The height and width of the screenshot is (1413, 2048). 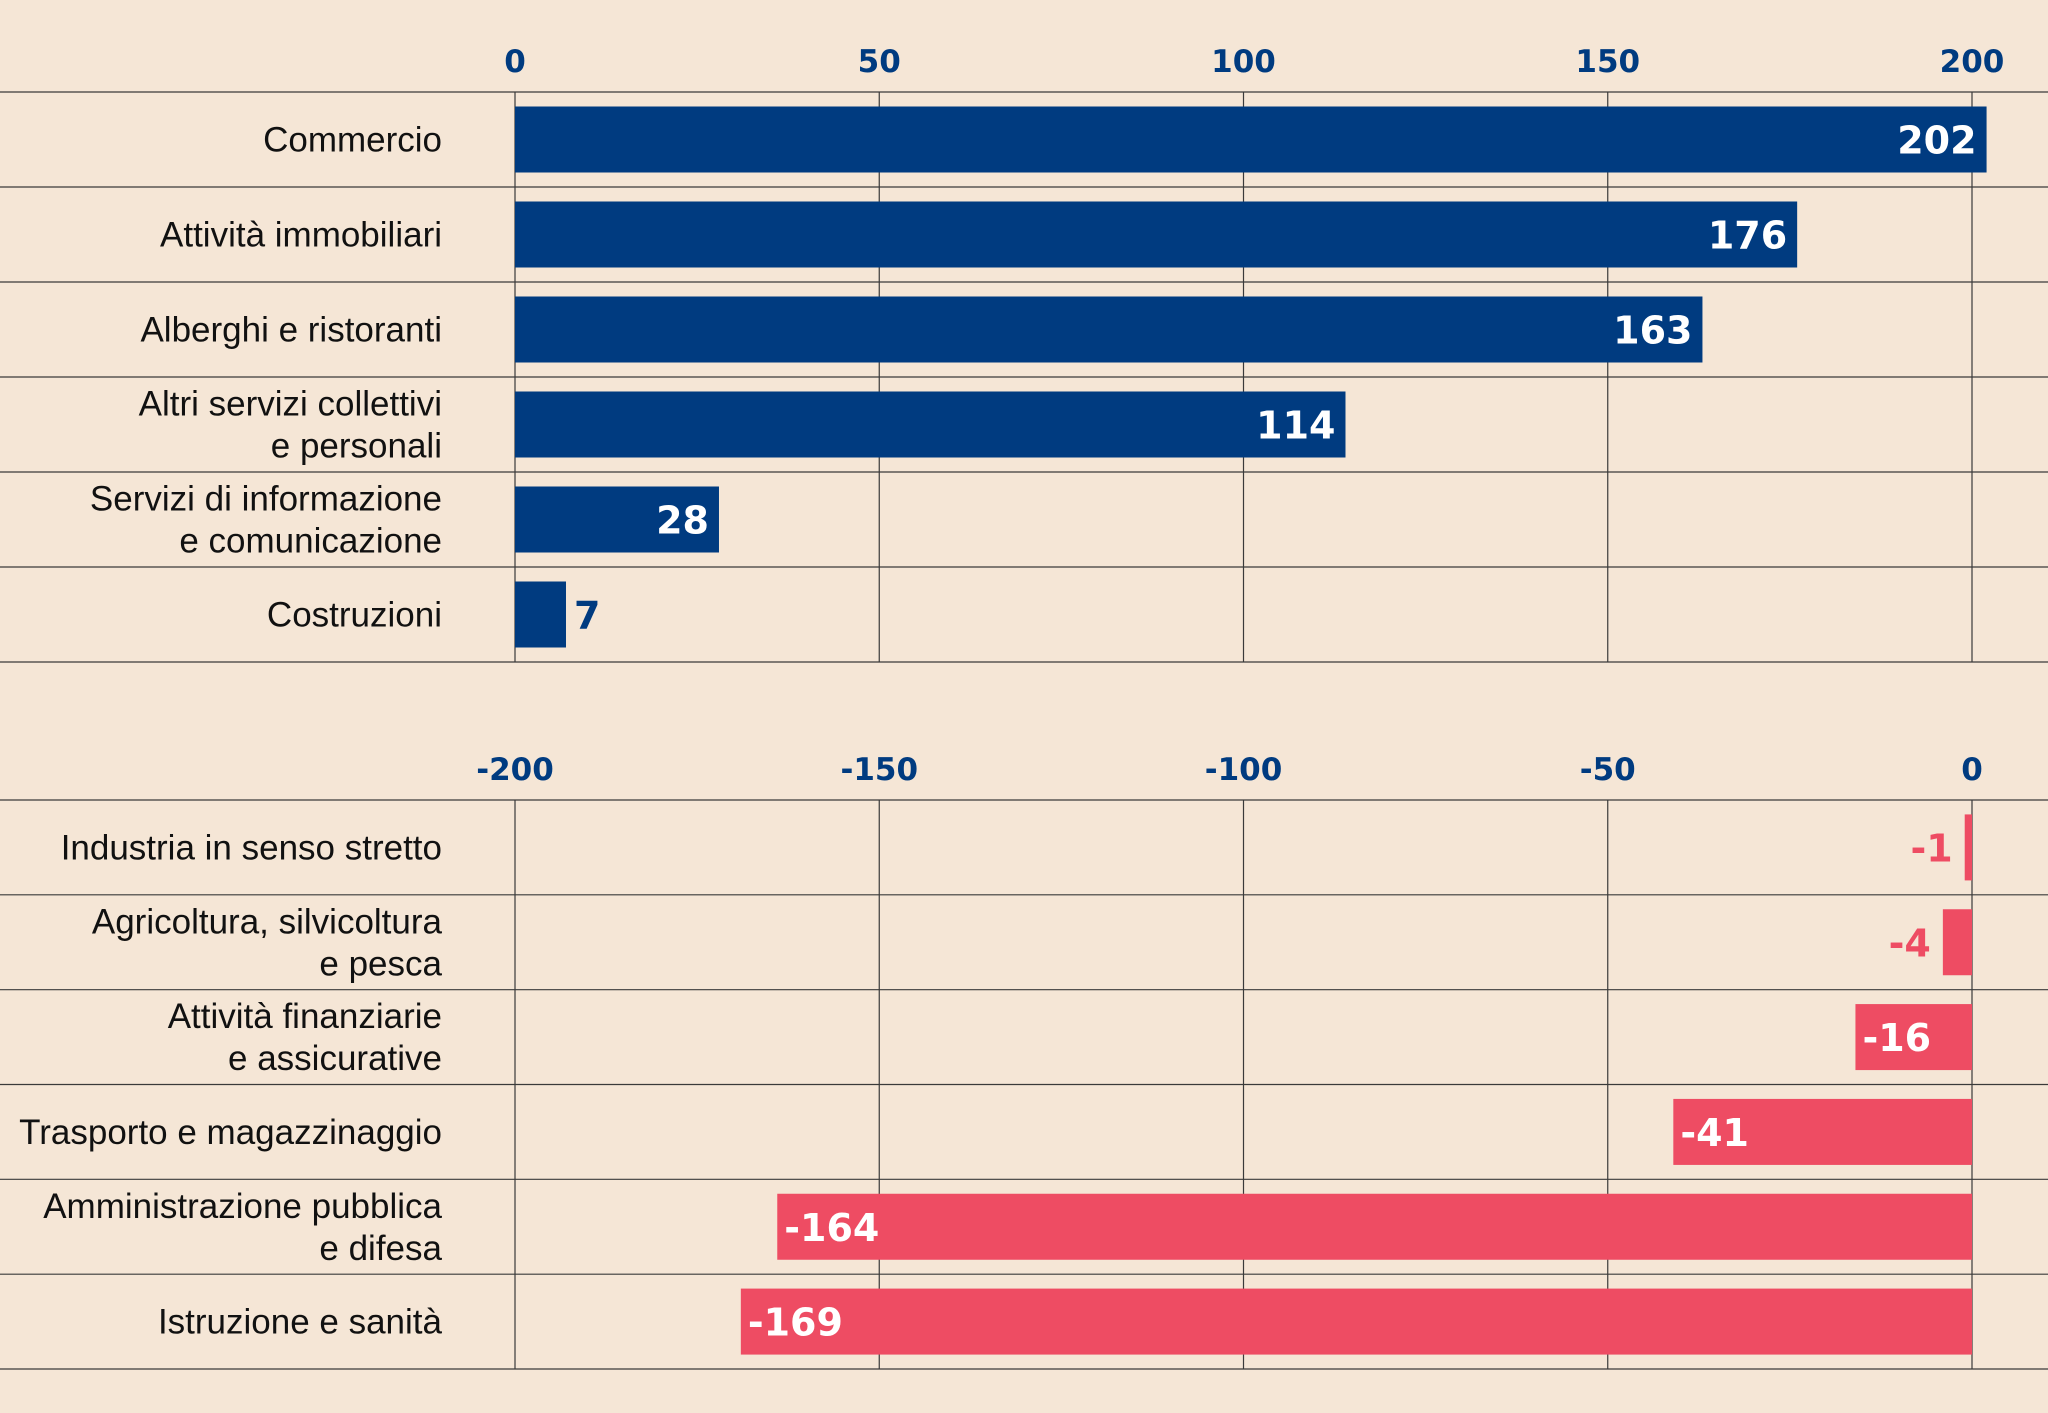 What do you see at coordinates (300, 1322) in the screenshot?
I see `category-label: Istruzione e sanità` at bounding box center [300, 1322].